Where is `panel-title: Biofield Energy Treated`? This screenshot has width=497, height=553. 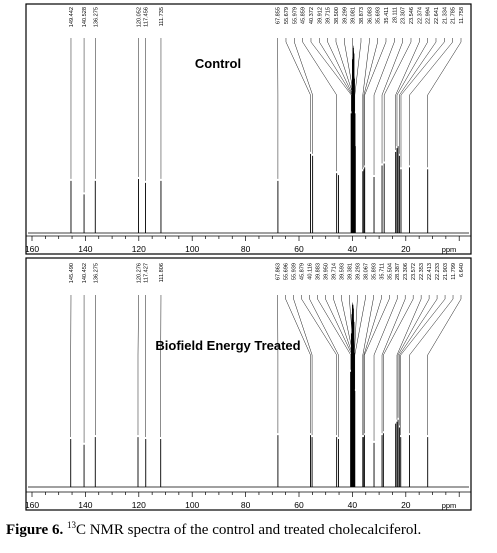 panel-title: Biofield Energy Treated is located at coordinates (227, 345).